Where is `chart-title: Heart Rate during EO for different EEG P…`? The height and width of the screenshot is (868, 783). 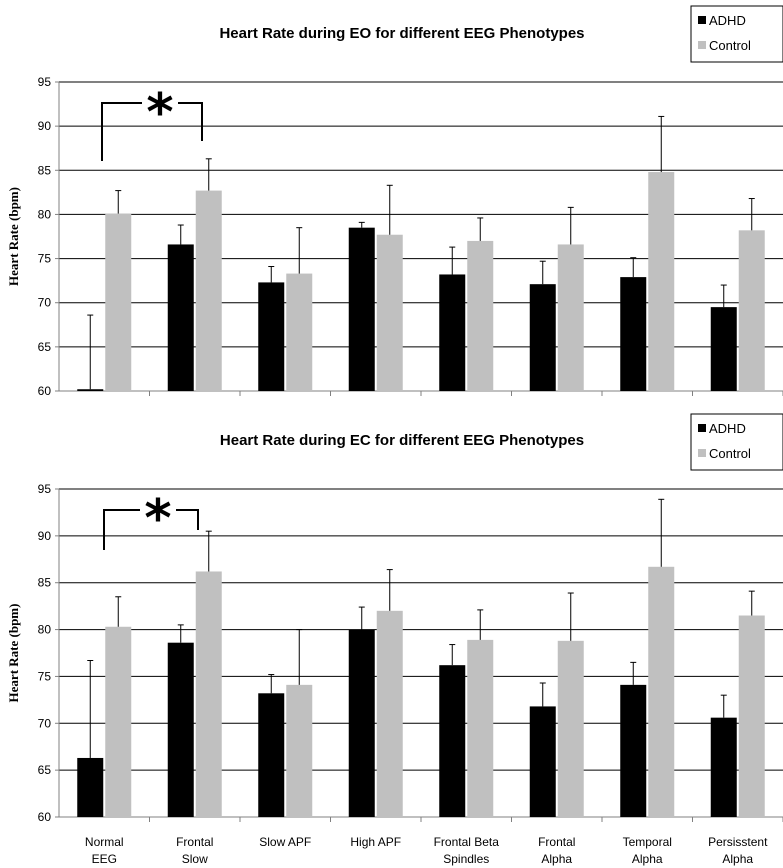 chart-title: Heart Rate during EO for different EEG P… is located at coordinates (401, 33).